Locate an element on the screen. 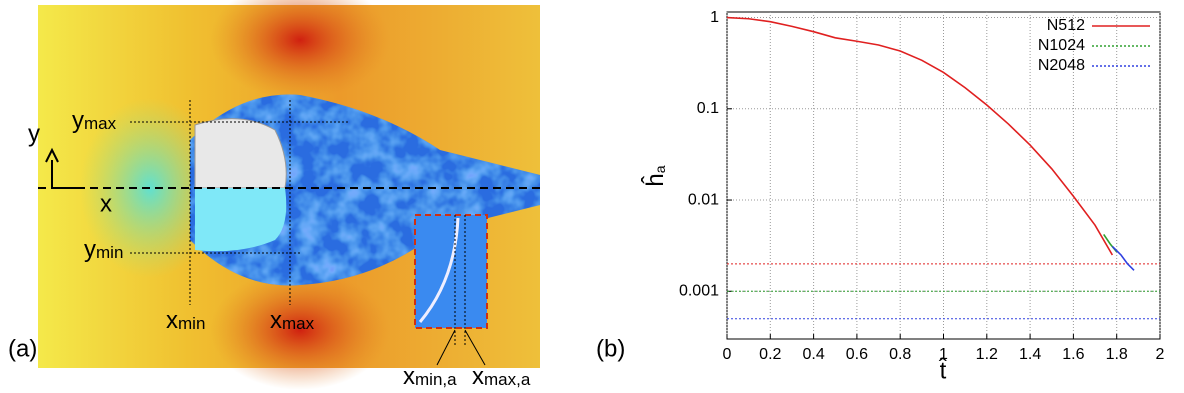  y-tick-label: 0.01 is located at coordinates (703, 199).